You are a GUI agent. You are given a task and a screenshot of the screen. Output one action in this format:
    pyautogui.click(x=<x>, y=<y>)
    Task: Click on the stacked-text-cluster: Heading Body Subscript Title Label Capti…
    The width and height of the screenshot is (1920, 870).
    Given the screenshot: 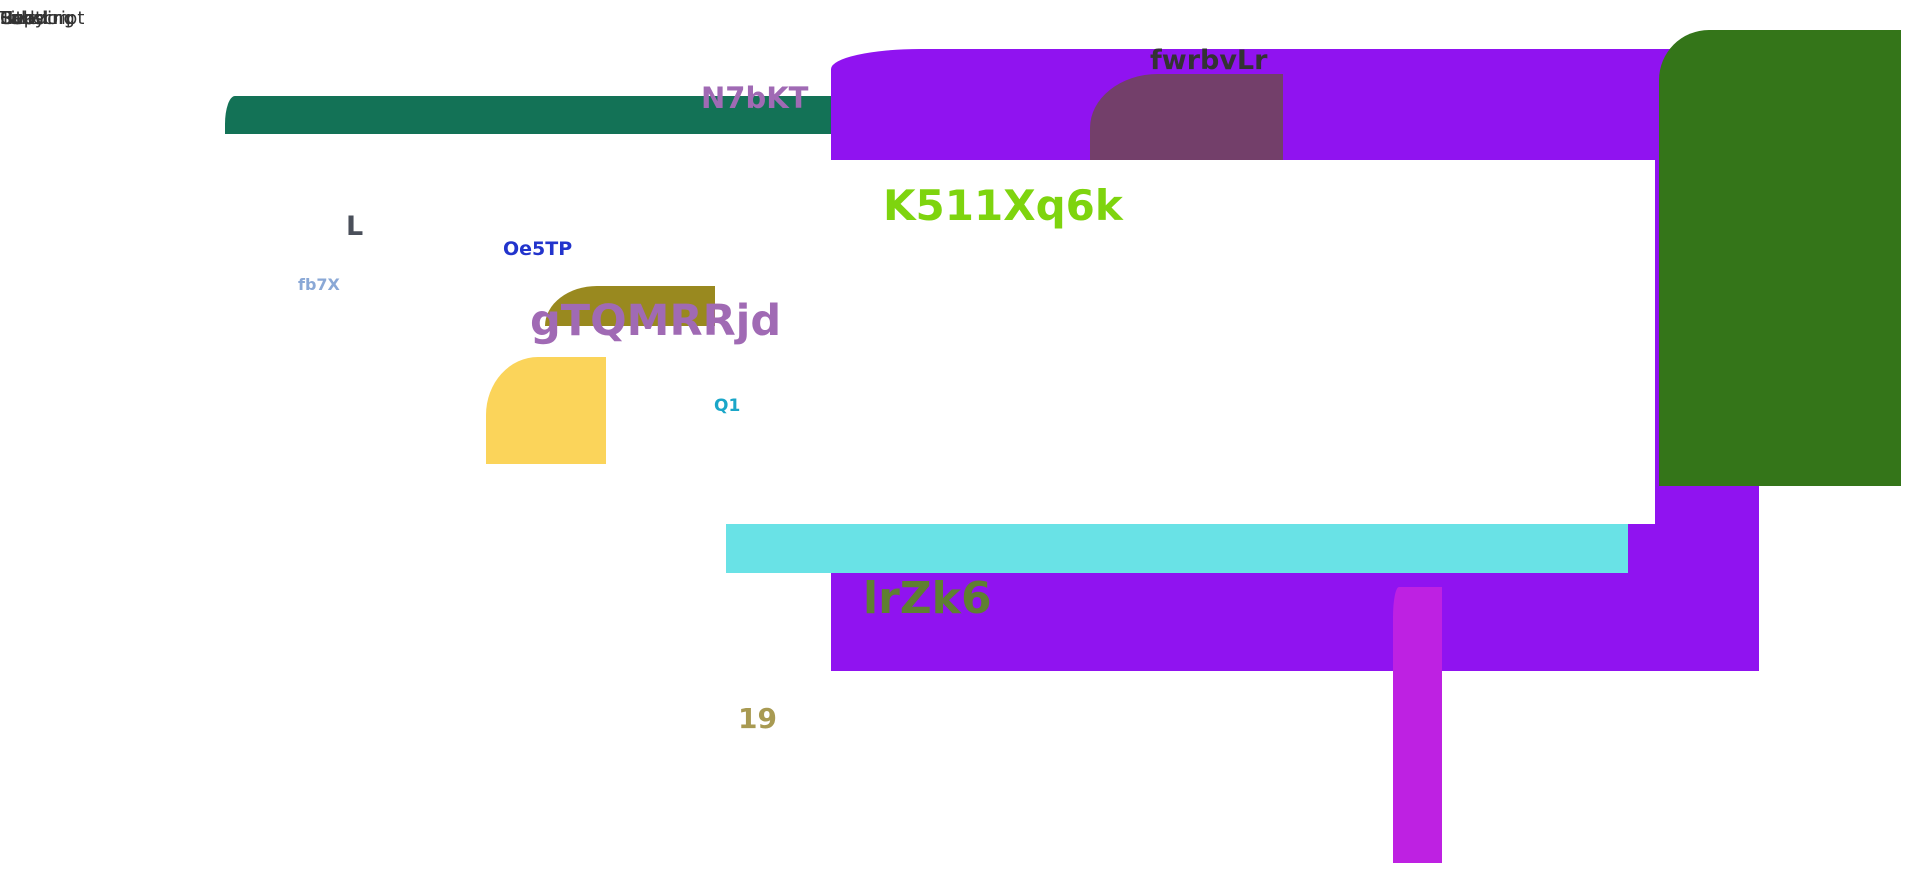 What is the action you would take?
    pyautogui.click(x=65, y=20)
    